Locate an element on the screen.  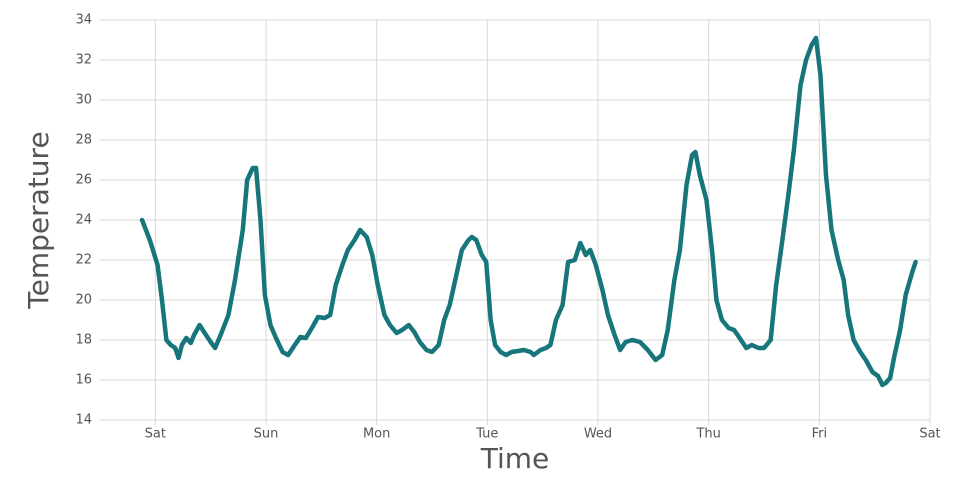
y-tick-label: 24 is located at coordinates (83, 220).